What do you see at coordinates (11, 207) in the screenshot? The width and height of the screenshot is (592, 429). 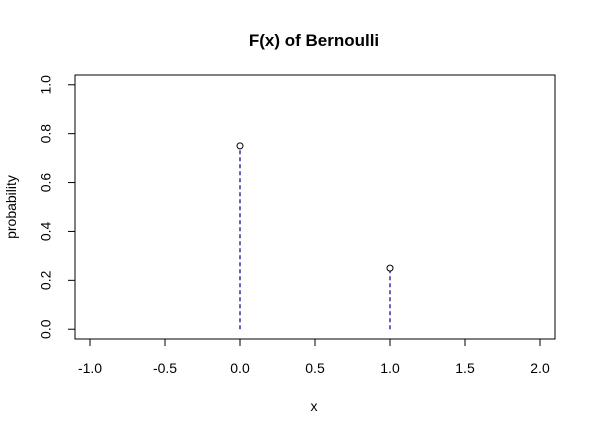 I see `y-axis-label: probability` at bounding box center [11, 207].